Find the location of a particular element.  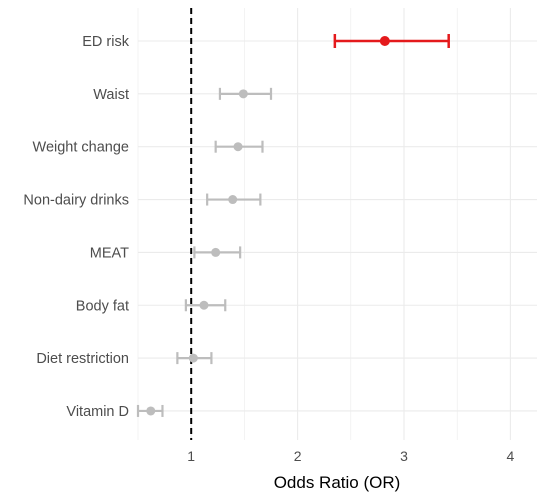

x-tick-label: 4 is located at coordinates (511, 456).